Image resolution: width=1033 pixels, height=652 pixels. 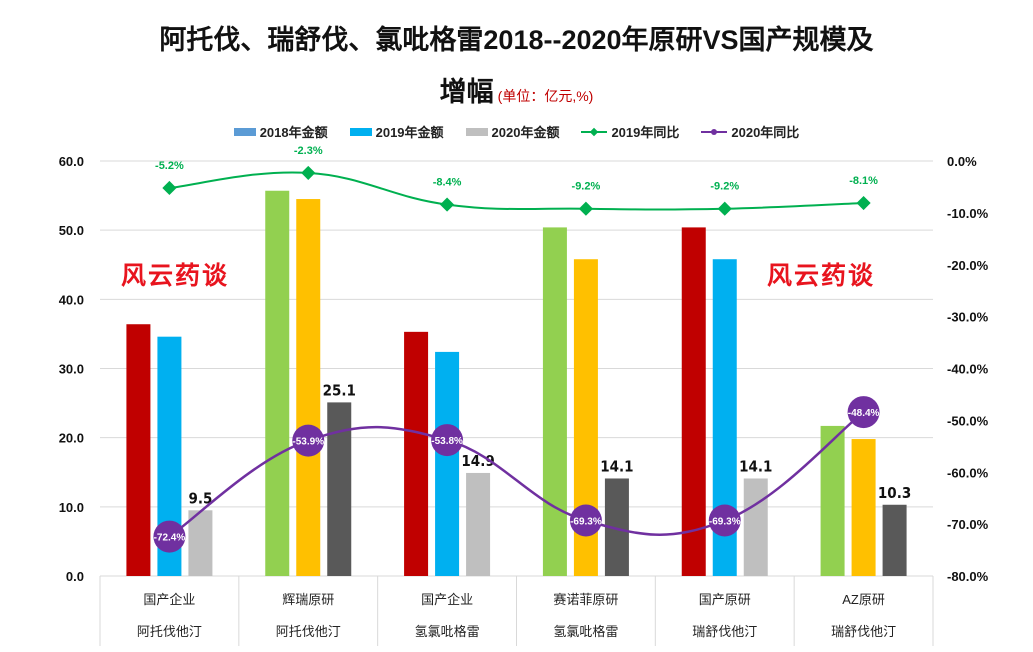 I want to click on line-2020-yoy, so click(x=516, y=474).